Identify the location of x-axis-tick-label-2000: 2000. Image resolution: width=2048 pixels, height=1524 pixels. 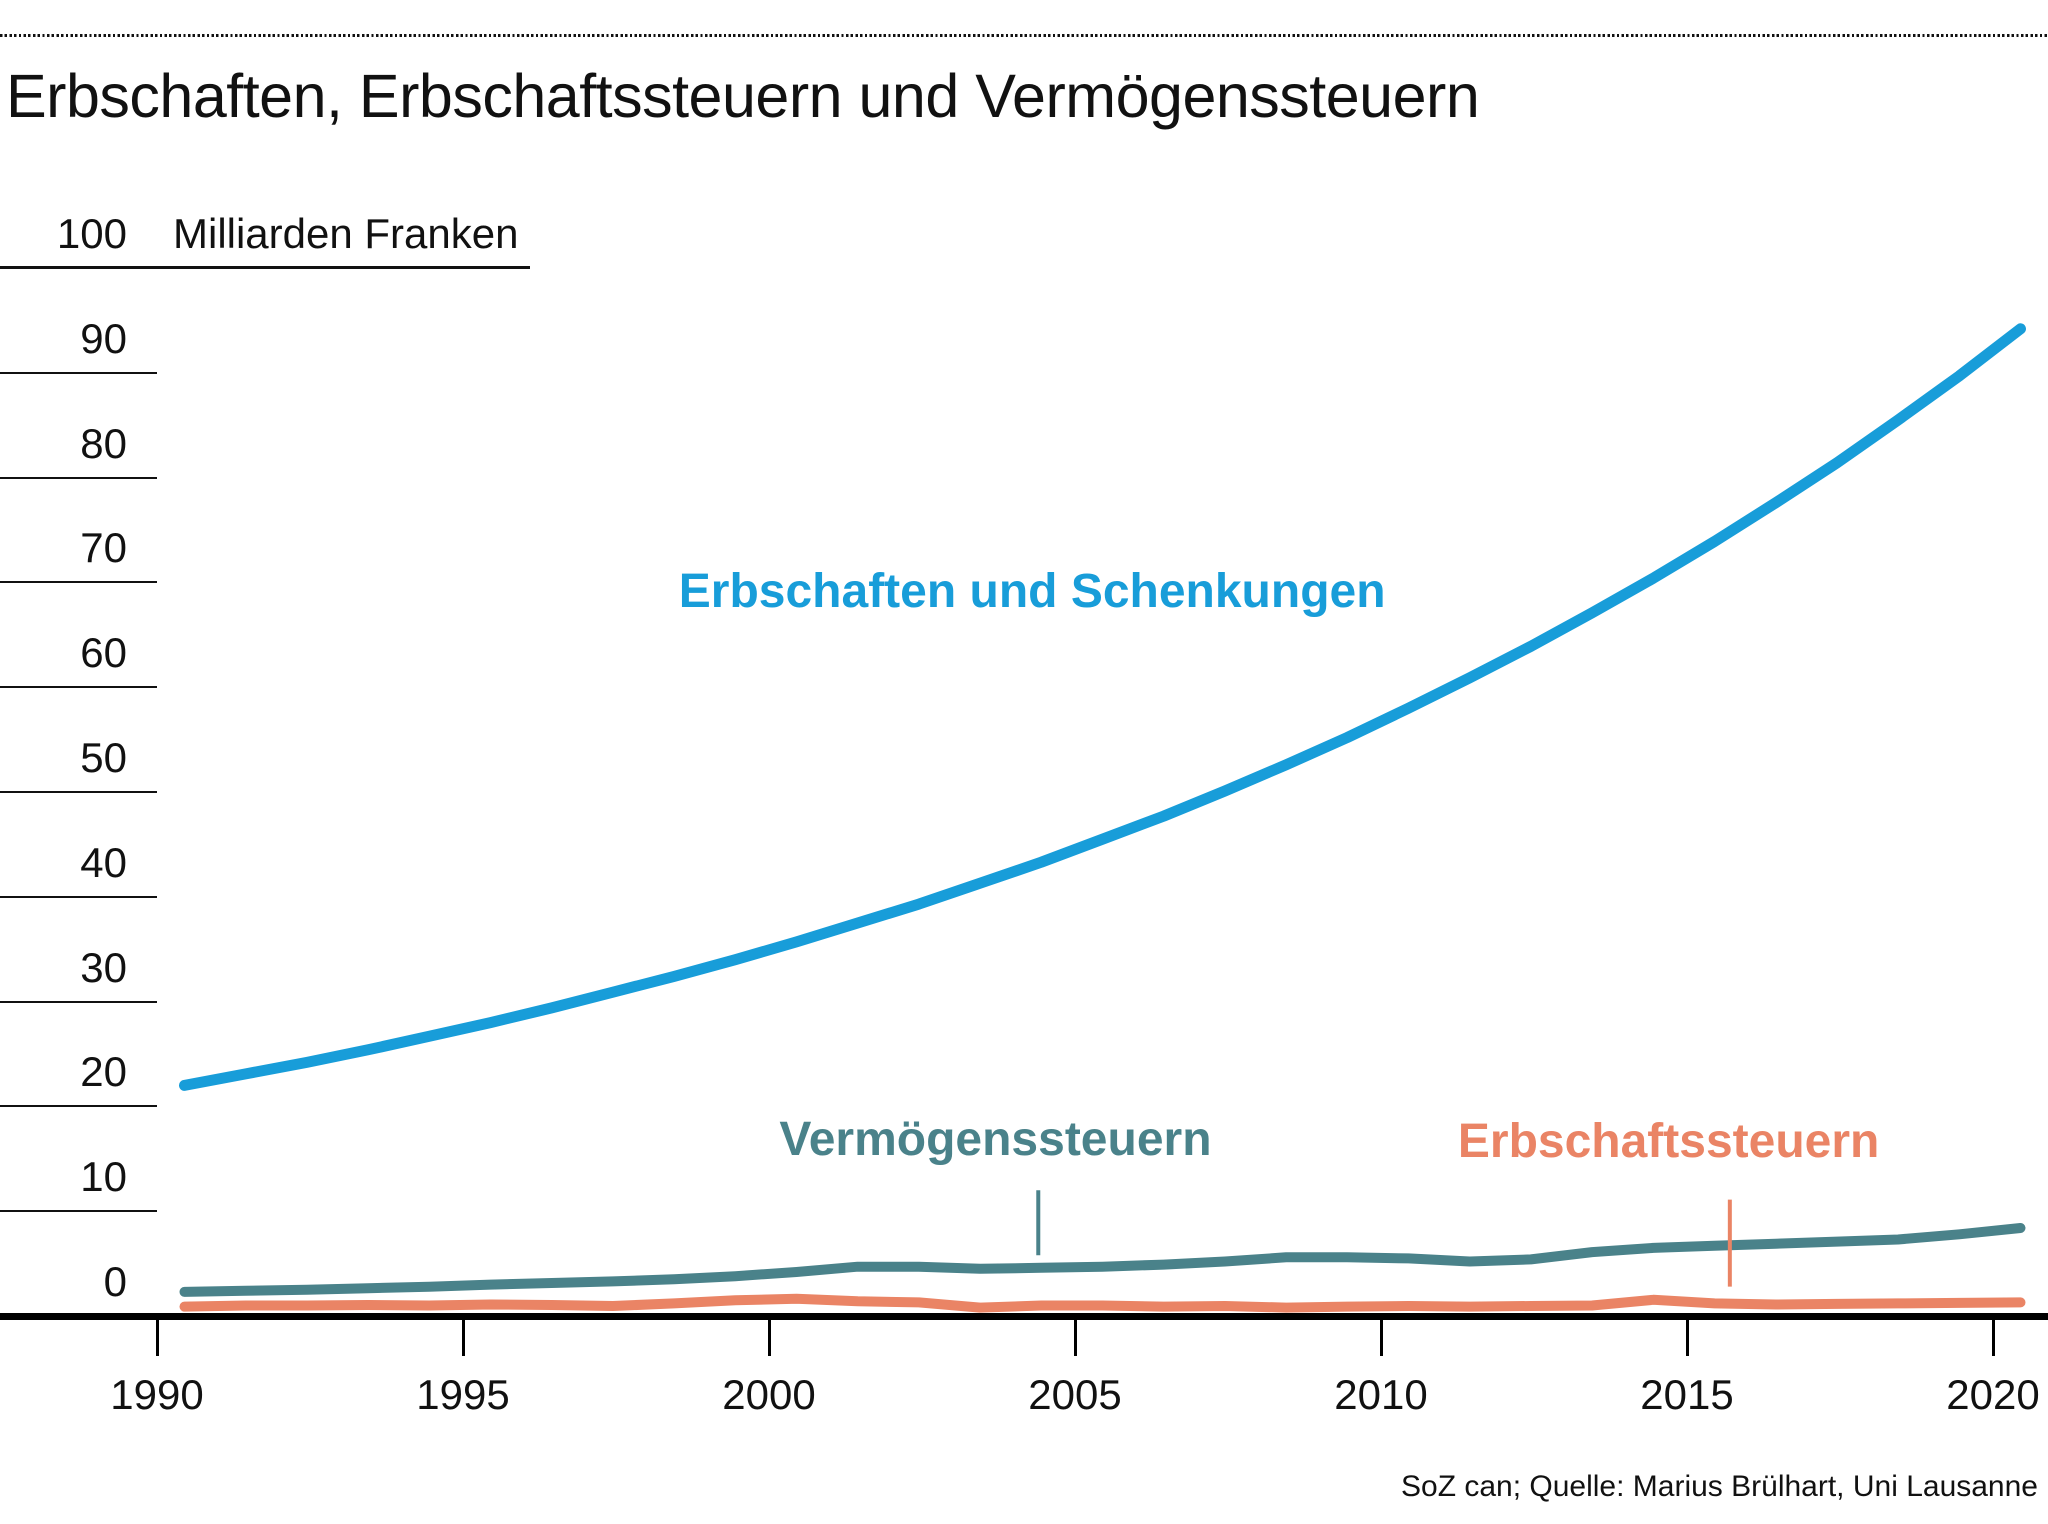
(769, 1394).